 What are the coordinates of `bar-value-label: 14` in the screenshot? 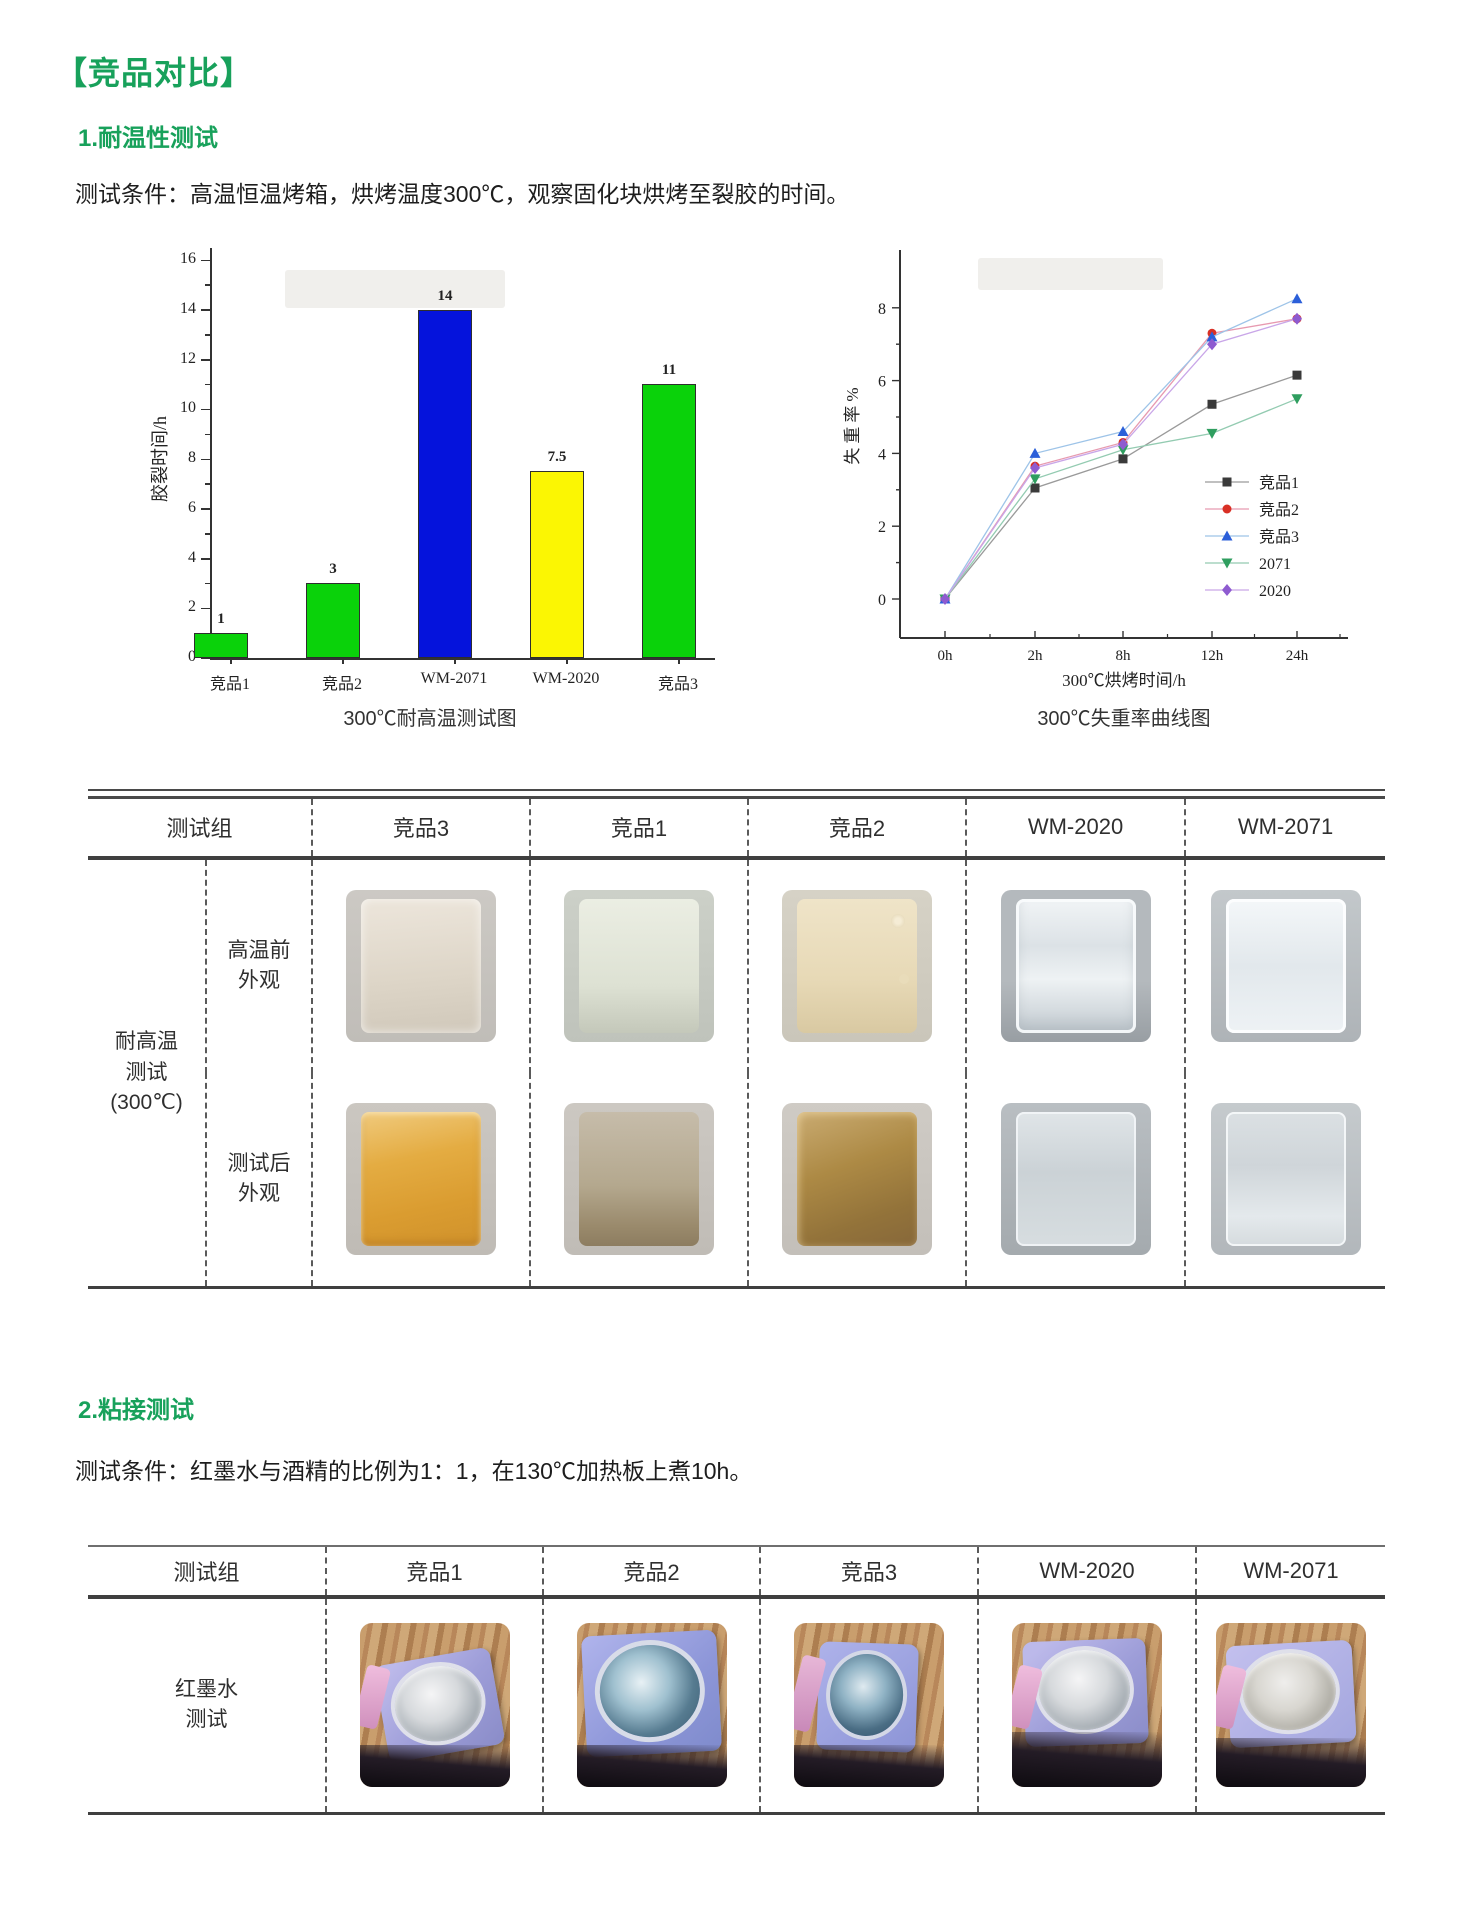 It's located at (445, 295).